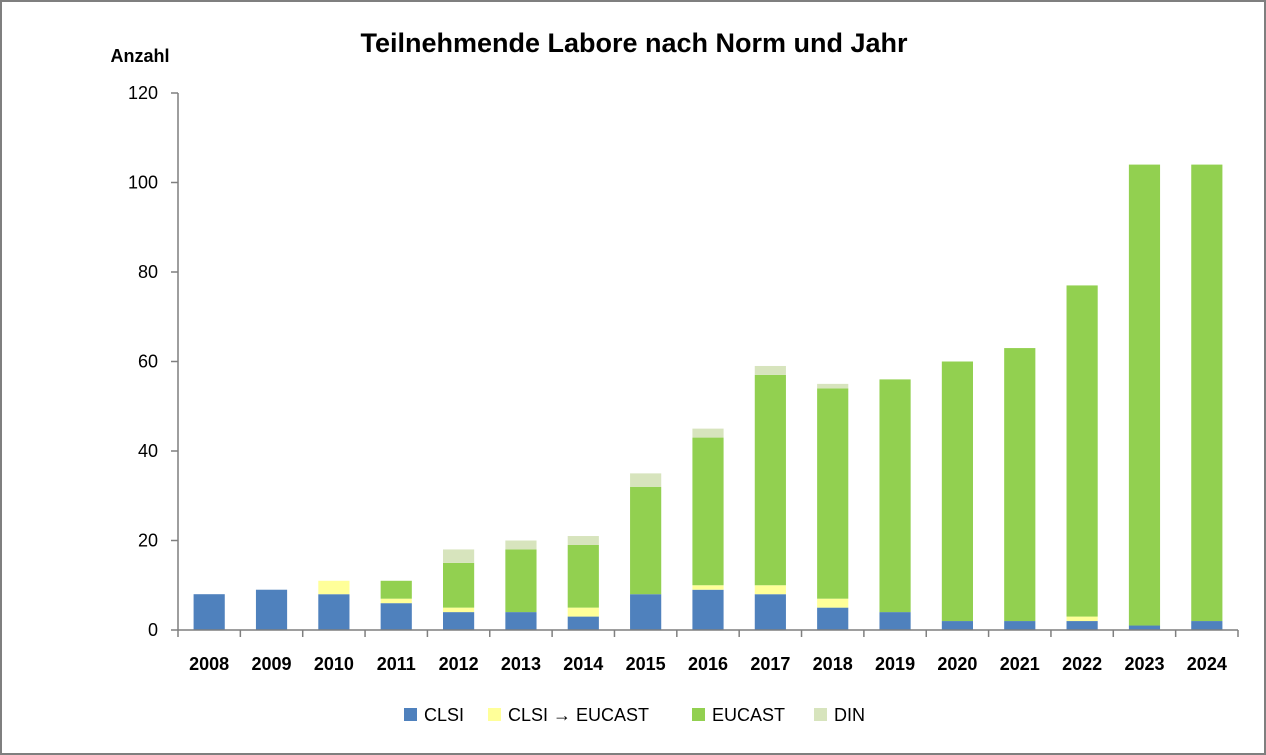 This screenshot has width=1266, height=755. Describe the element at coordinates (1144, 664) in the screenshot. I see `x-tick-label: 2023` at that location.